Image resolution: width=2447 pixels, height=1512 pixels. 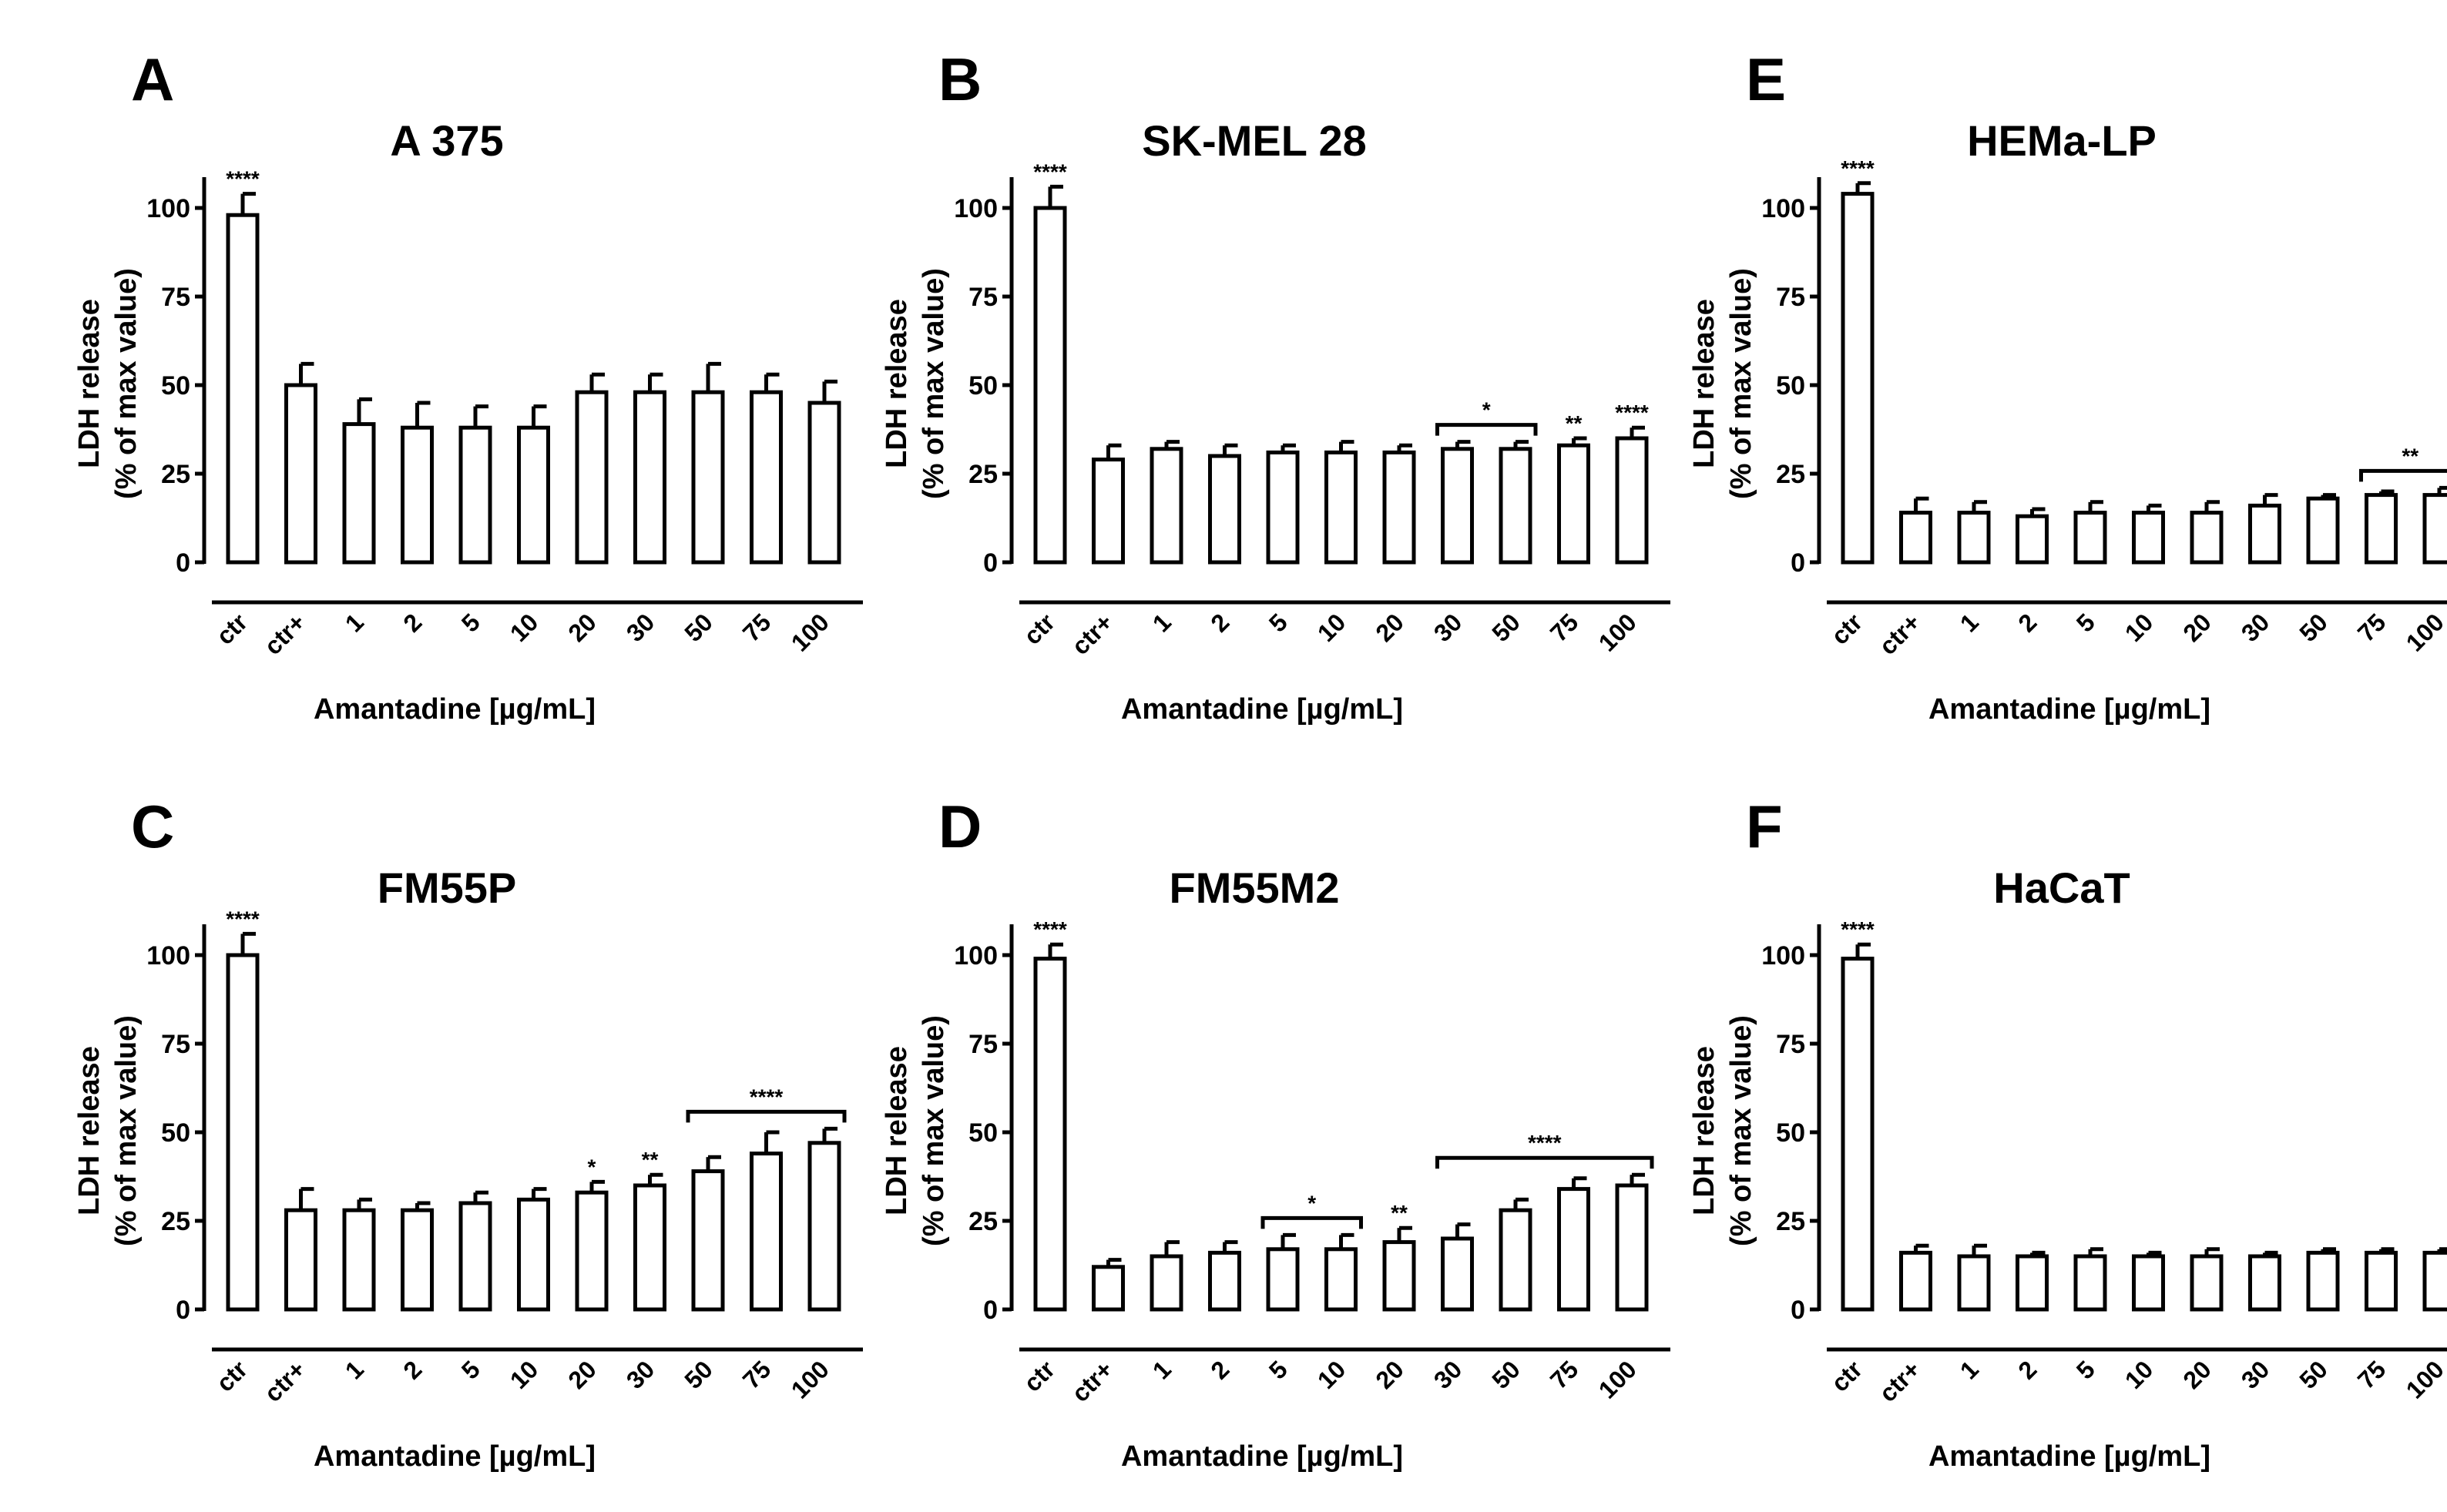 I want to click on panel-label: A, so click(x=153, y=79).